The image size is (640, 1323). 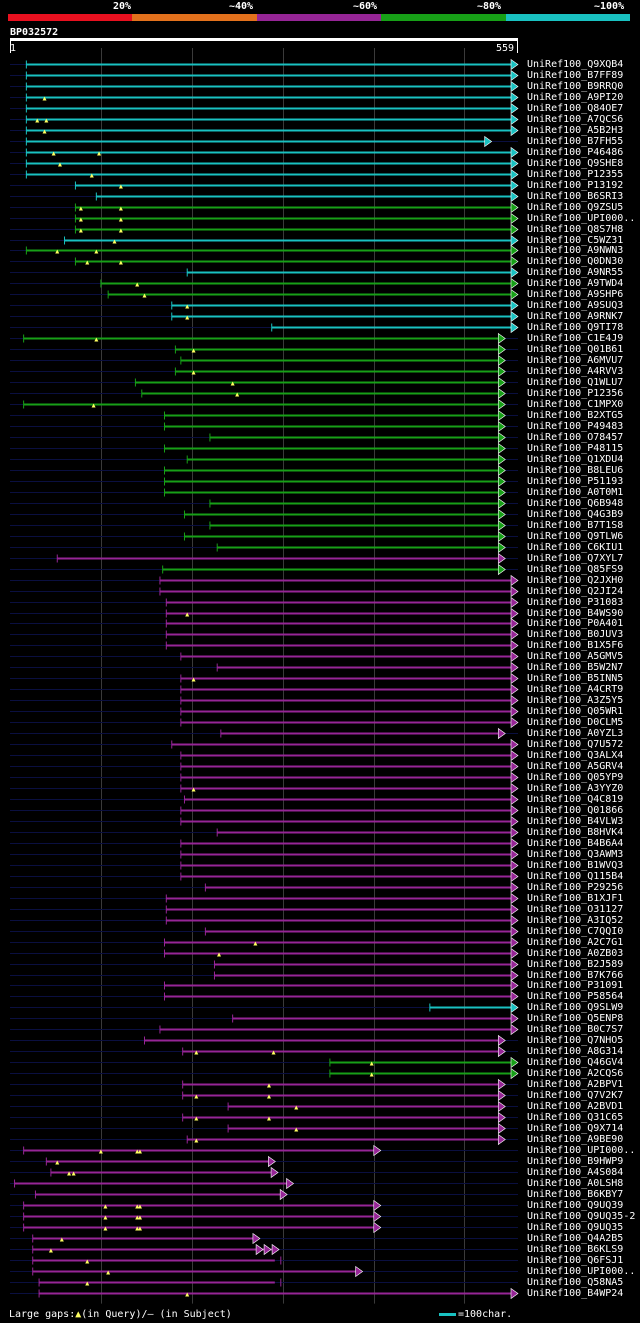 What do you see at coordinates (575, 777) in the screenshot?
I see `hit-label: UniRef100_Q05YP9` at bounding box center [575, 777].